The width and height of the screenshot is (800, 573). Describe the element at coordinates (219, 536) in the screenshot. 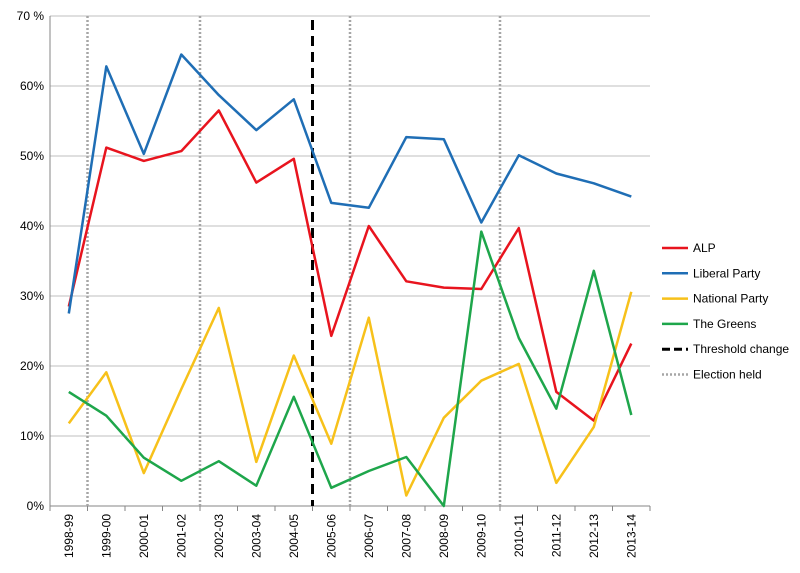

I see `x-tick-label: 2002-03` at that location.